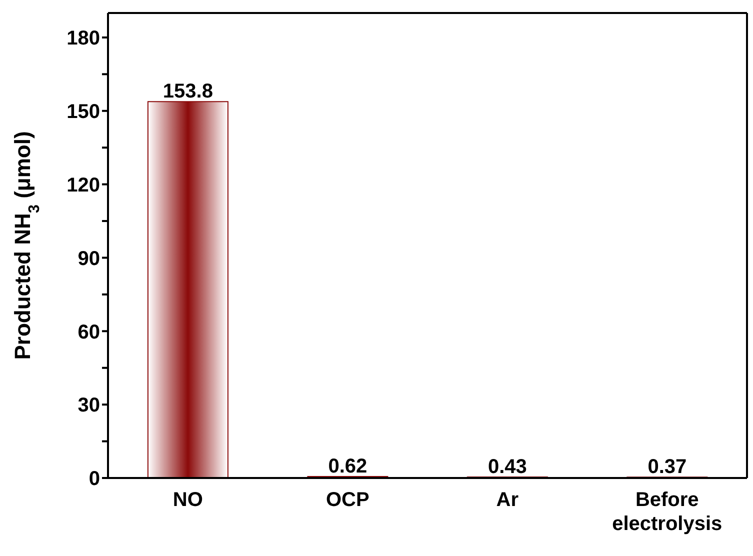 The width and height of the screenshot is (753, 556). Describe the element at coordinates (348, 500) in the screenshot. I see `x-tick-label: OCP` at that location.